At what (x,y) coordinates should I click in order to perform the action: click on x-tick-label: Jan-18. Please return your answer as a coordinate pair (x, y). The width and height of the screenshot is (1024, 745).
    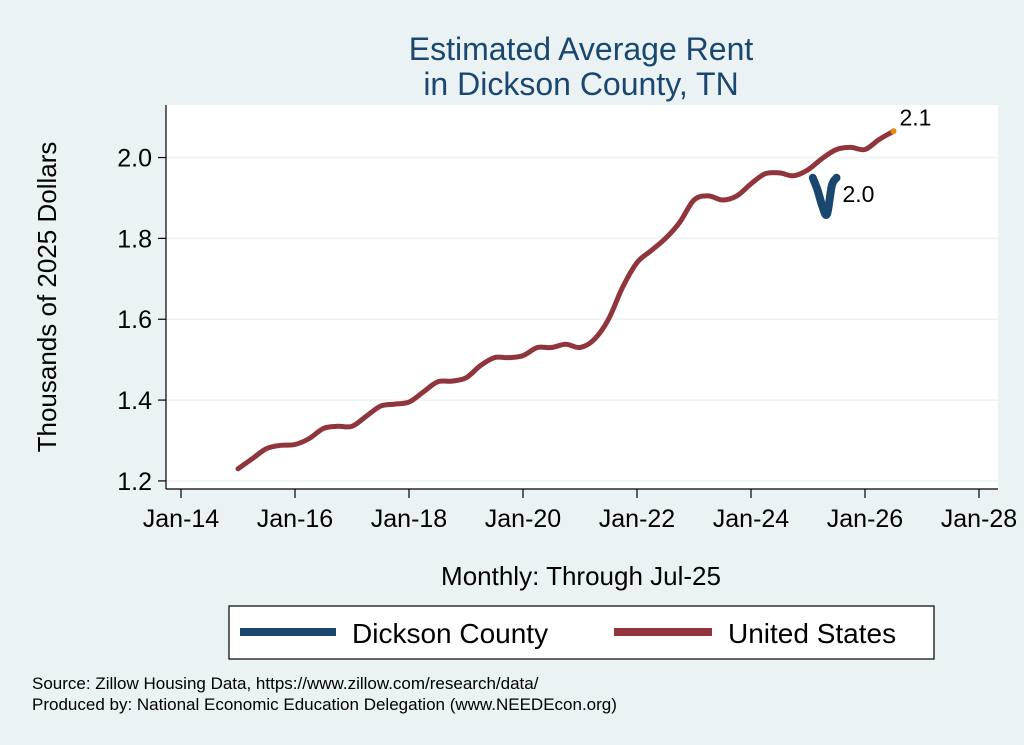
    Looking at the image, I should click on (409, 519).